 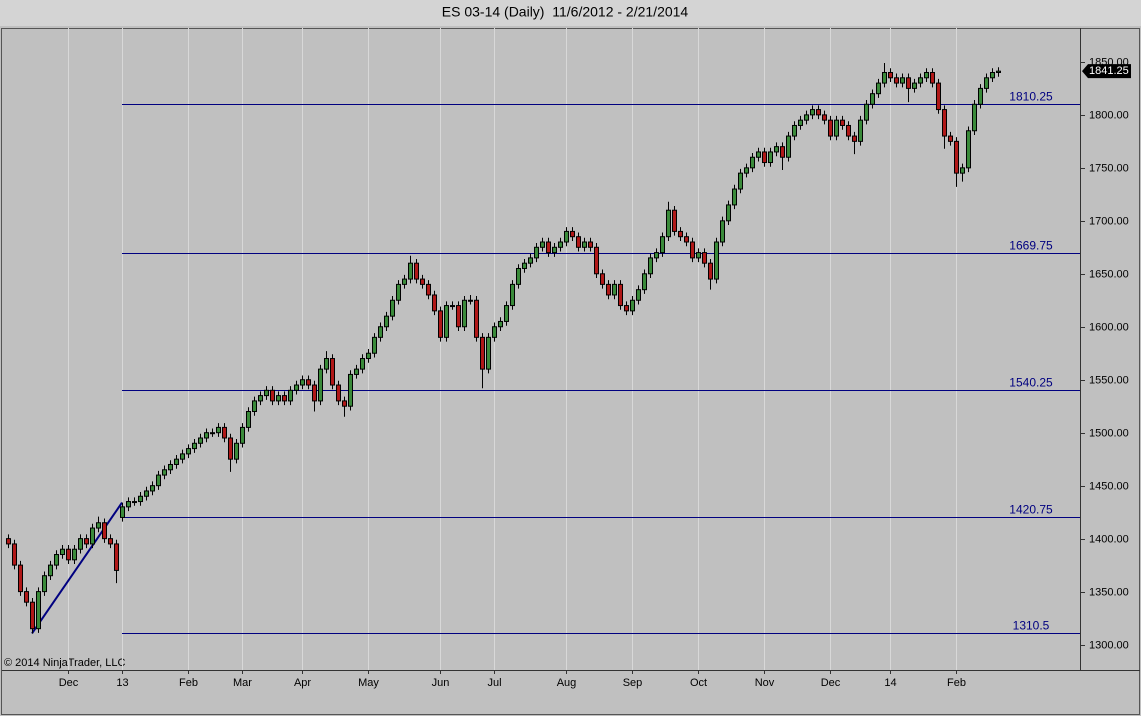 What do you see at coordinates (565, 12) in the screenshot?
I see `chart-title: ES 03-14 (Daily) 11/6/2012 - 2/21/2014` at bounding box center [565, 12].